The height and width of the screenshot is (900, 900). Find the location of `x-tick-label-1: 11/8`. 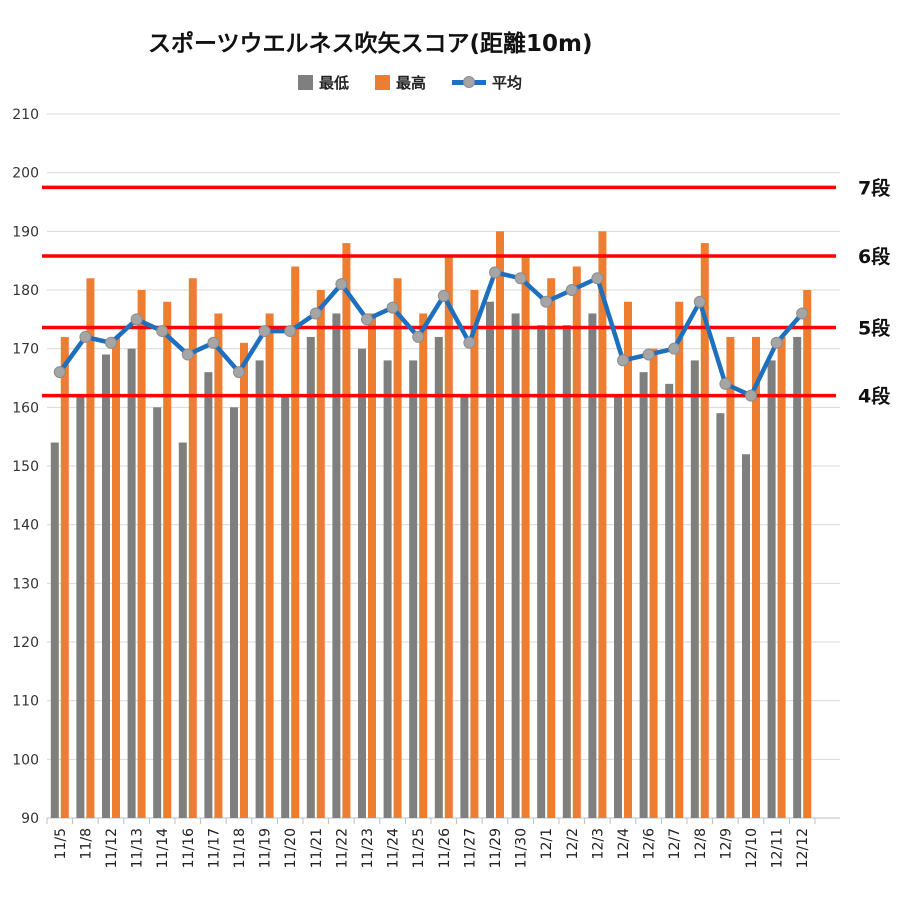

x-tick-label-1: 11/8 is located at coordinates (86, 843).